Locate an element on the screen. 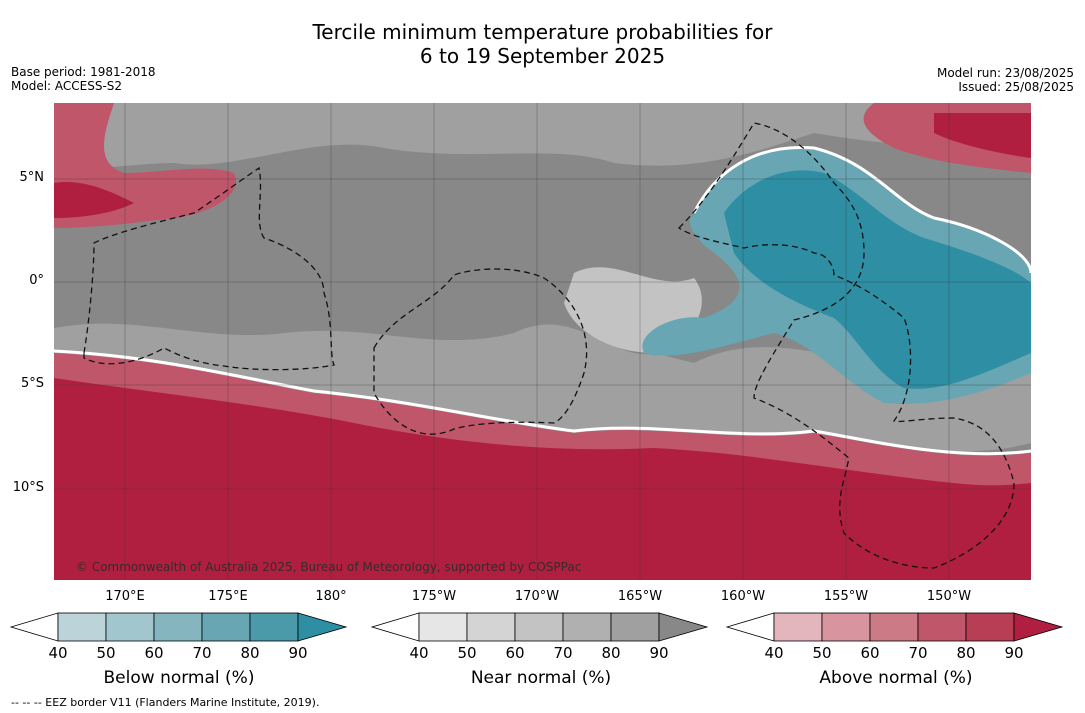  colorbar-below-title: Below normal (%) is located at coordinates (179, 678).